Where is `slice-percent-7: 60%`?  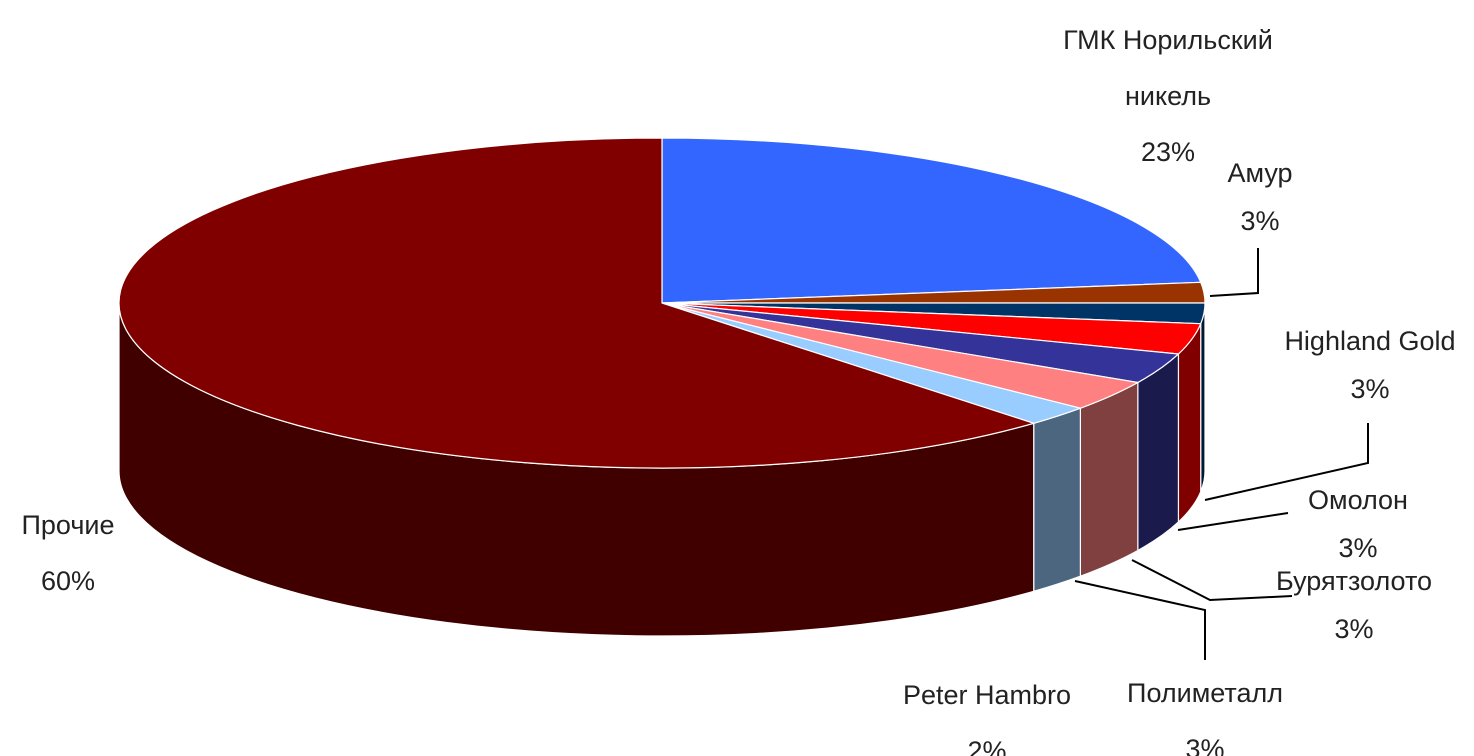
slice-percent-7: 60% is located at coordinates (68, 581).